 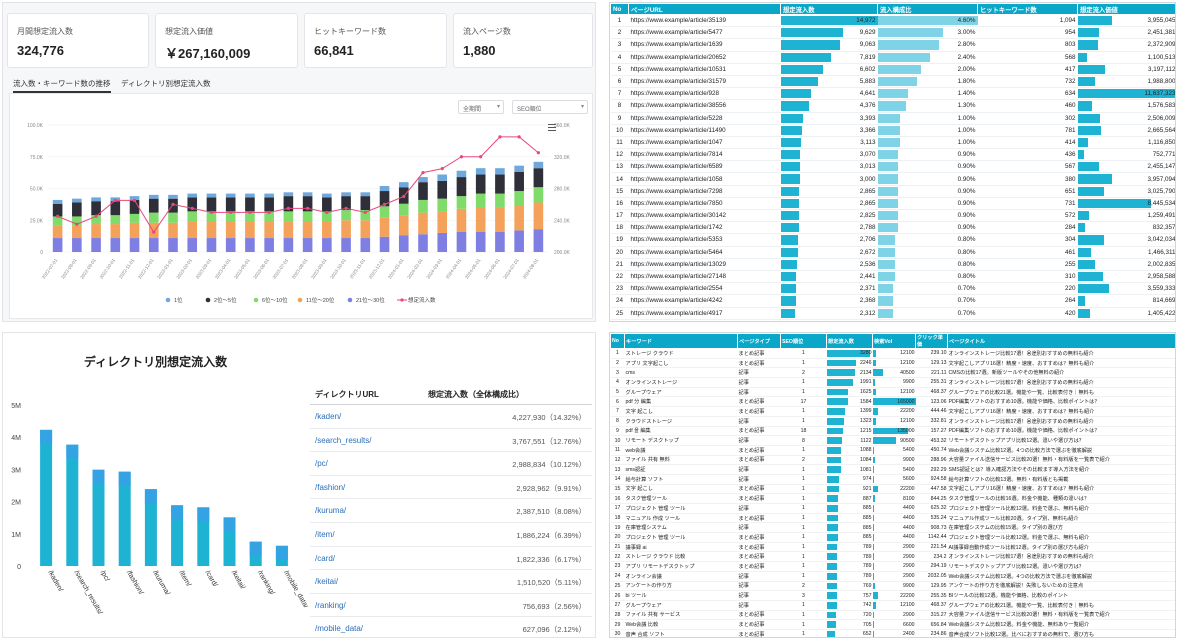 What do you see at coordinates (681, 363) in the screenshot?
I see `keyword: アプリ 文字起こし` at bounding box center [681, 363].